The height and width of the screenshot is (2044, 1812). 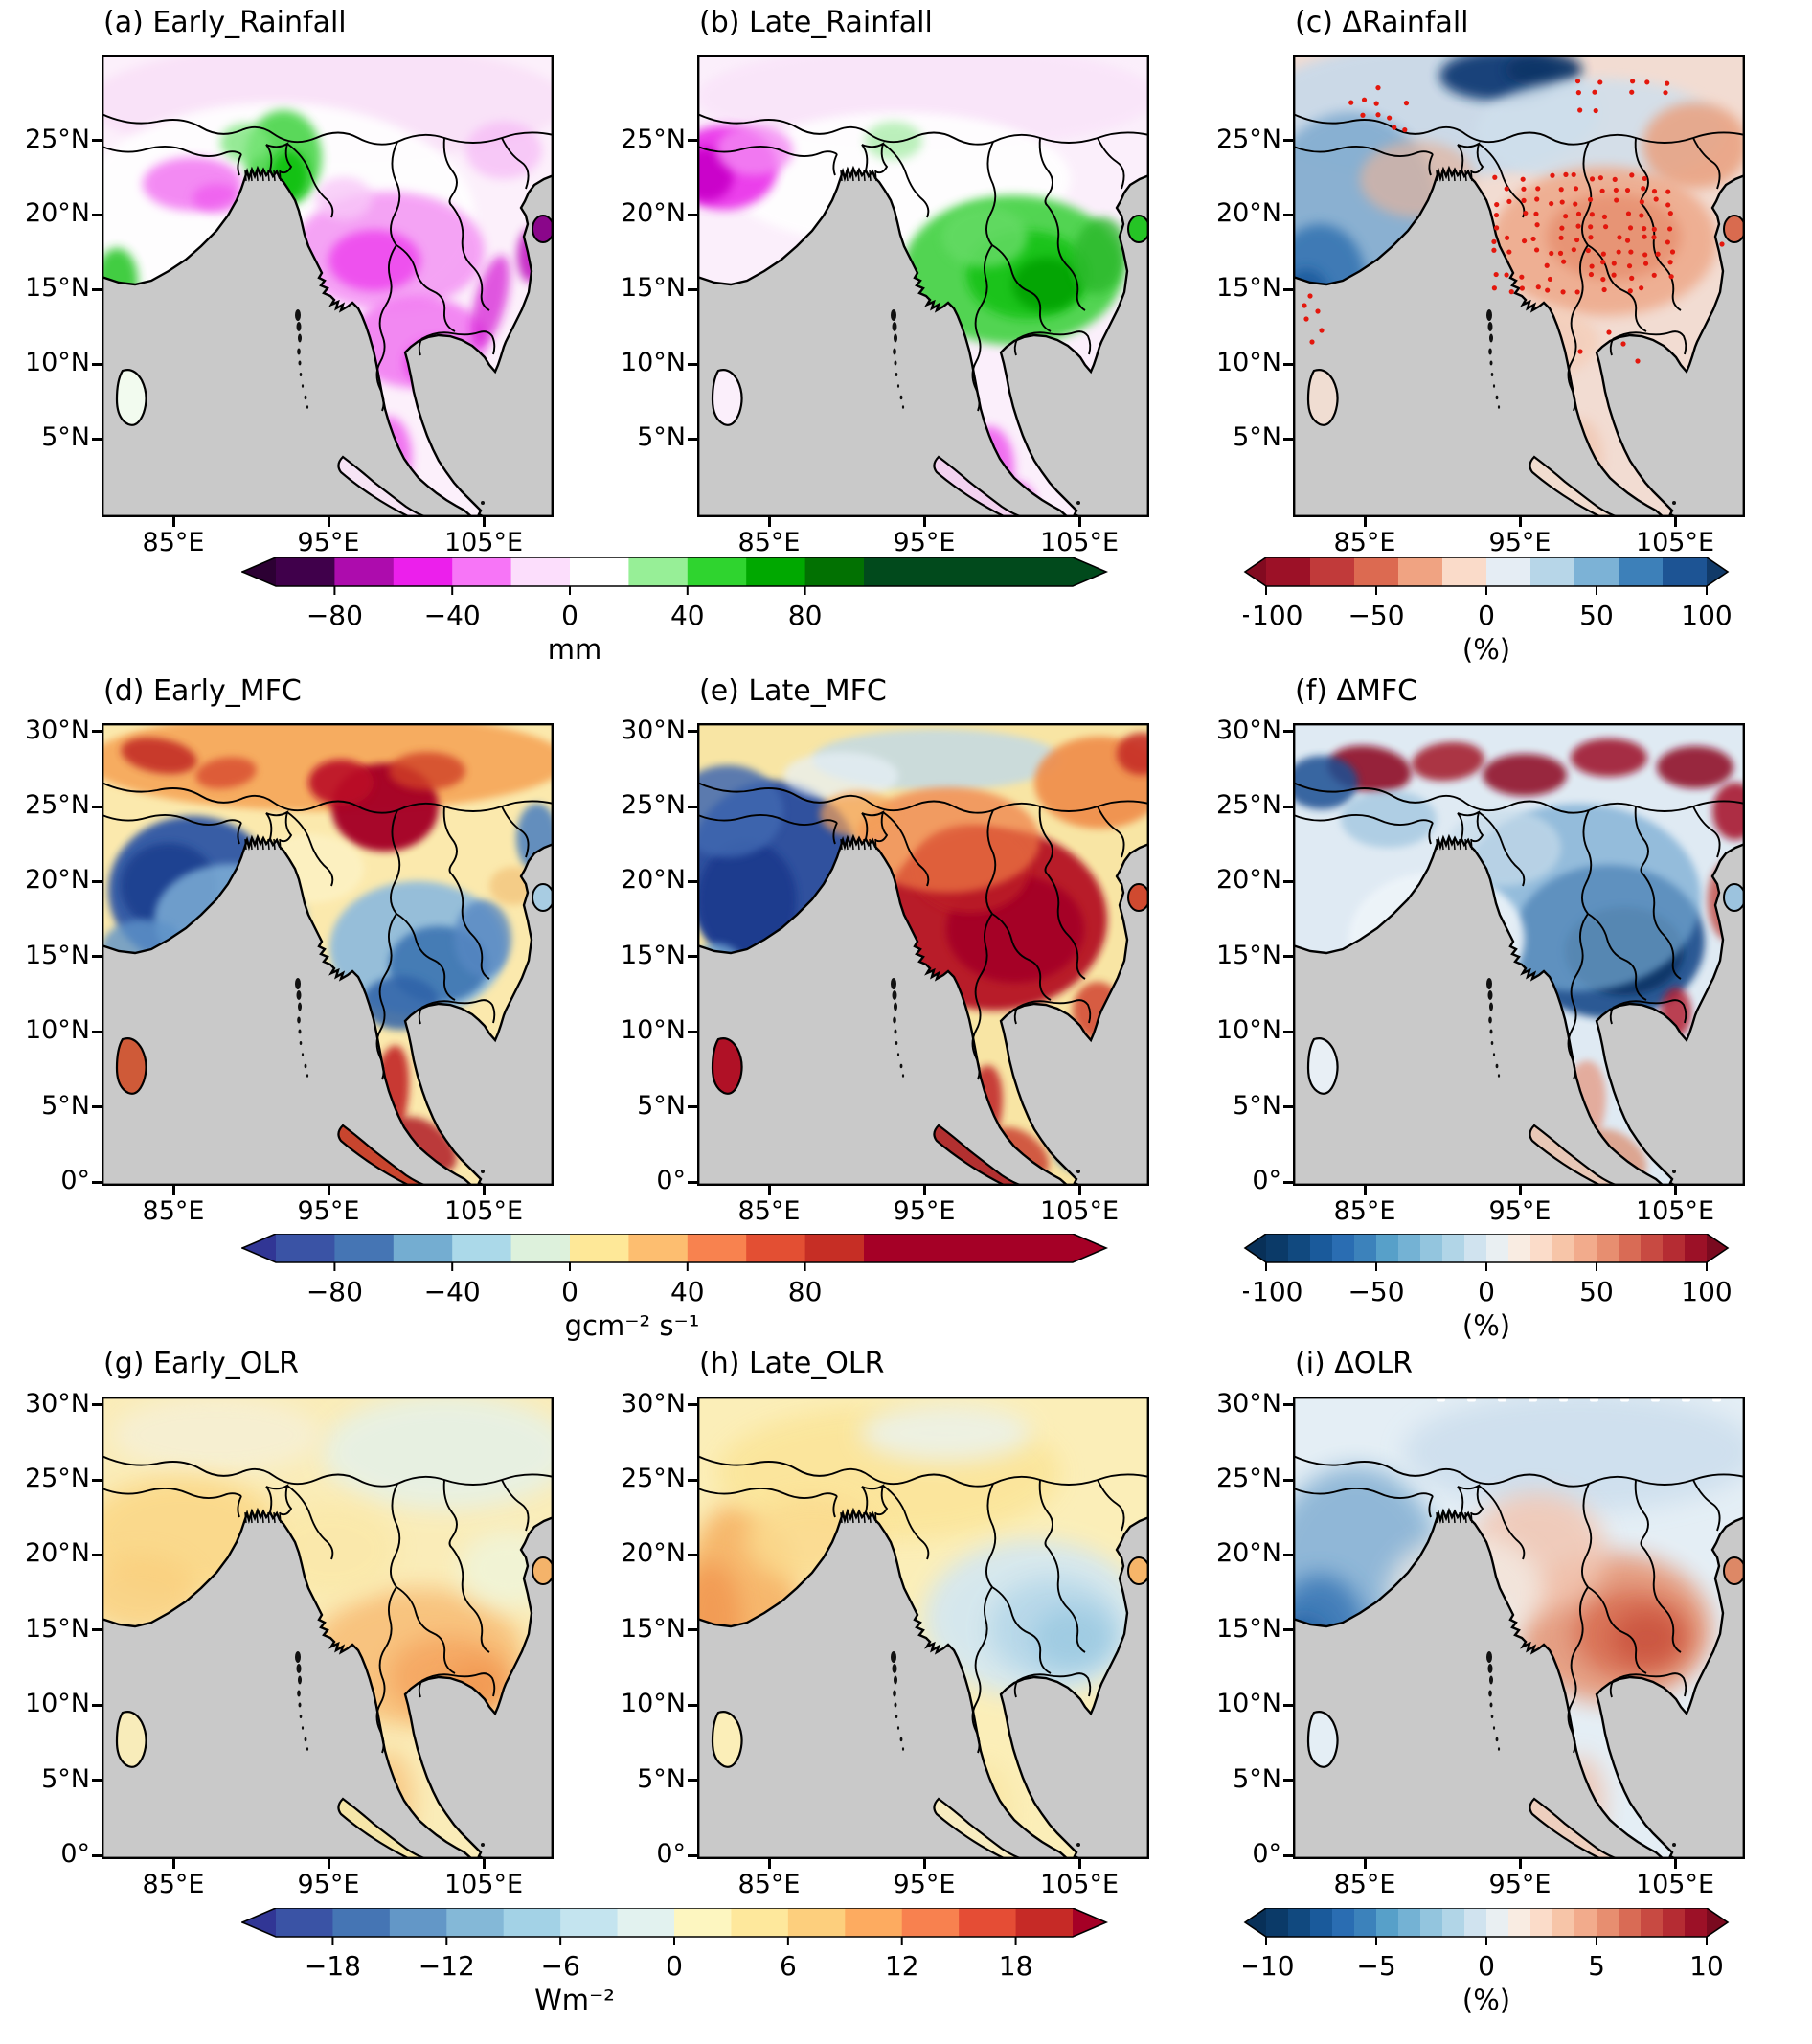 I want to click on colorbar-unit-label: (%), so click(x=1486, y=649).